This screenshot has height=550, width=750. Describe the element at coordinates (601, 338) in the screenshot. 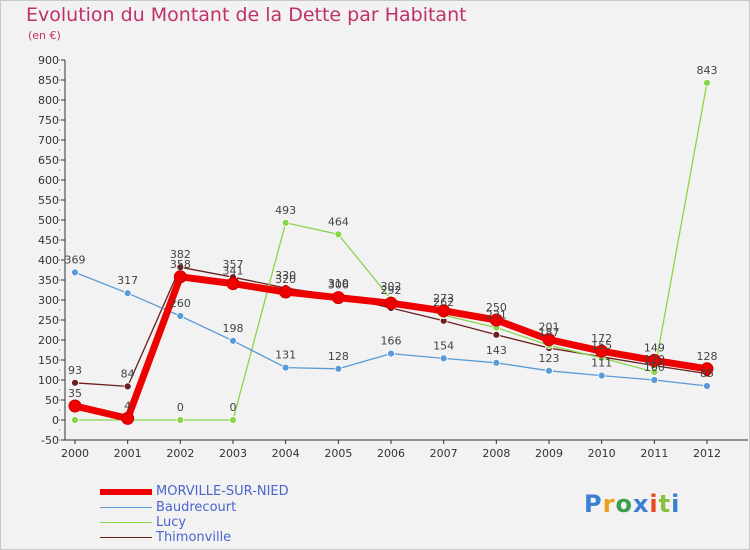

I see `data-label: 172` at that location.